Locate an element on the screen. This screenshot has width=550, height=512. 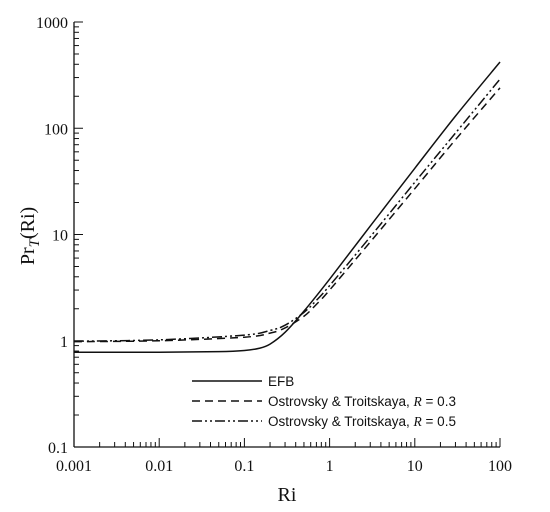
legend-label-2: Ostrovsky & Troitskaya, R = 0.3 is located at coordinates (362, 401).